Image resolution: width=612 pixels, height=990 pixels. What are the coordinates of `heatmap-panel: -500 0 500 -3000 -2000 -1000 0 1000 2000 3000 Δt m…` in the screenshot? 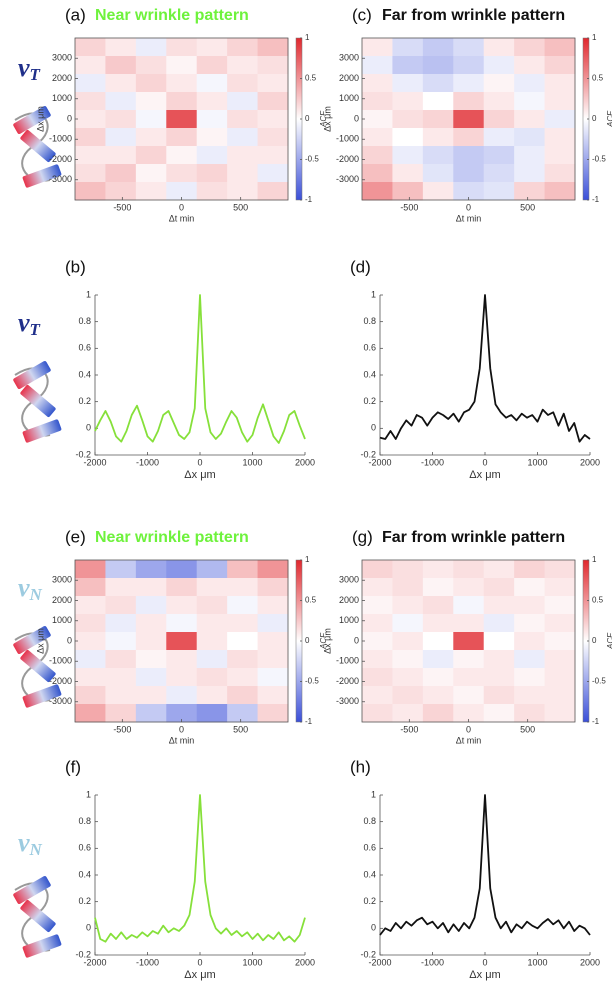 It's located at (181, 128).